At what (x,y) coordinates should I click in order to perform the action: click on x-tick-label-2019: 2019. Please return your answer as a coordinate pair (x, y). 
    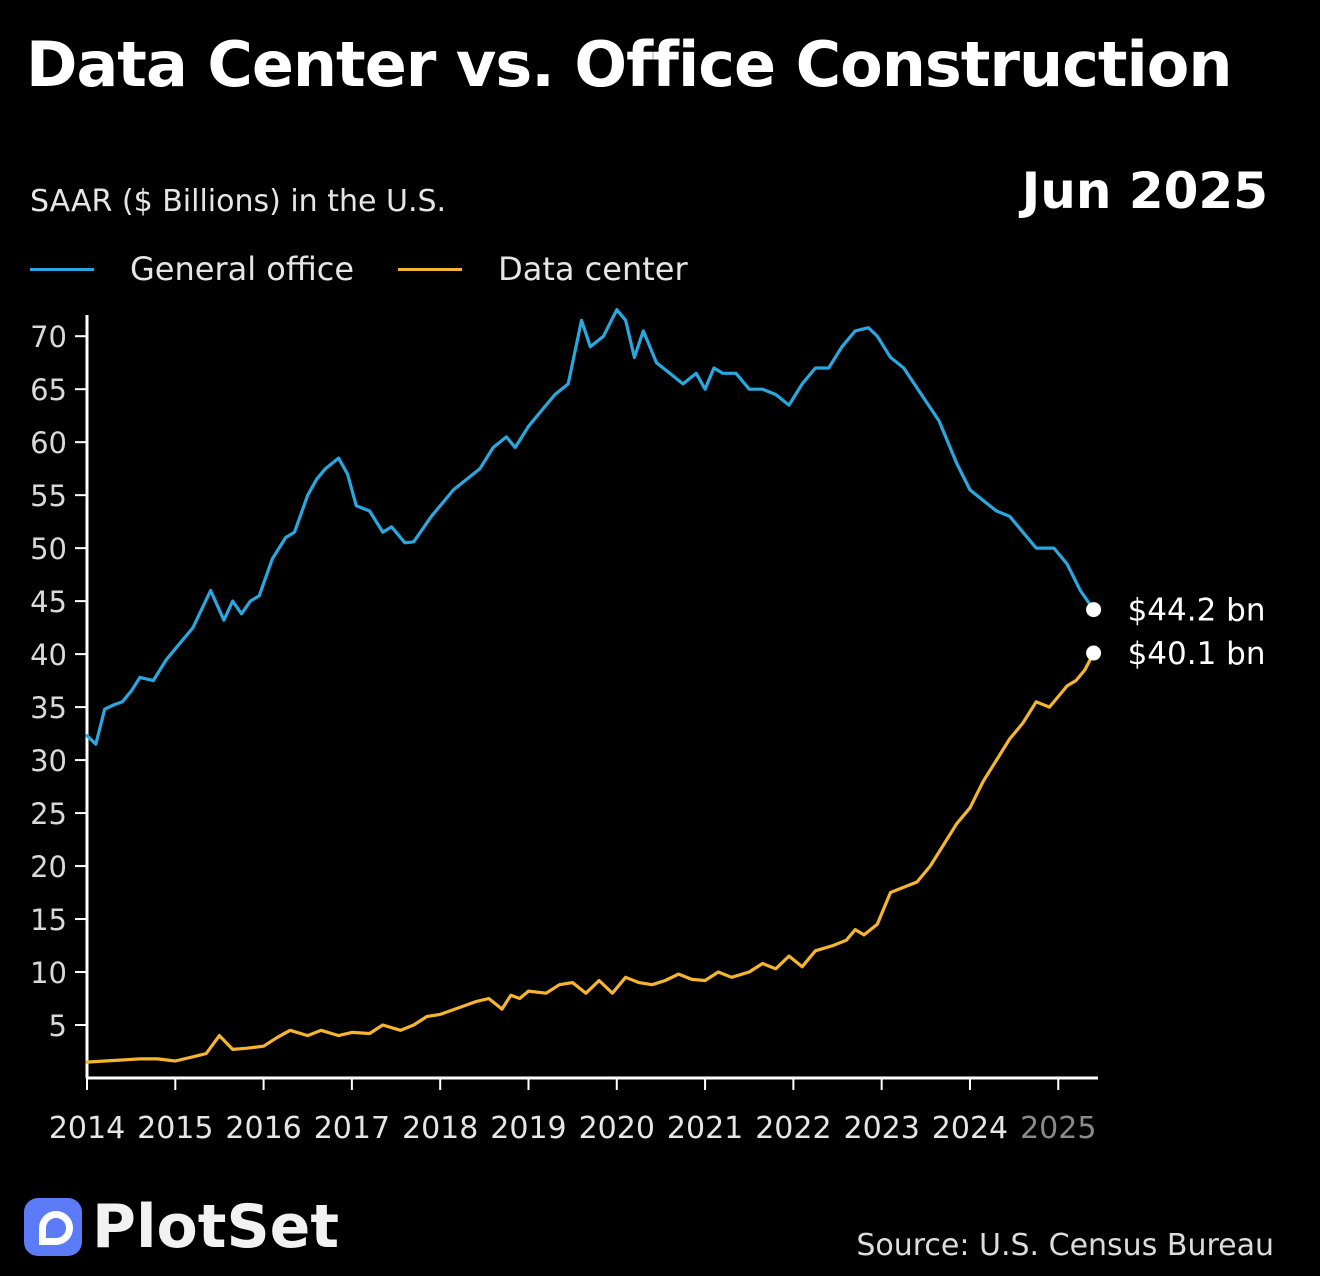
    Looking at the image, I should click on (528, 1128).